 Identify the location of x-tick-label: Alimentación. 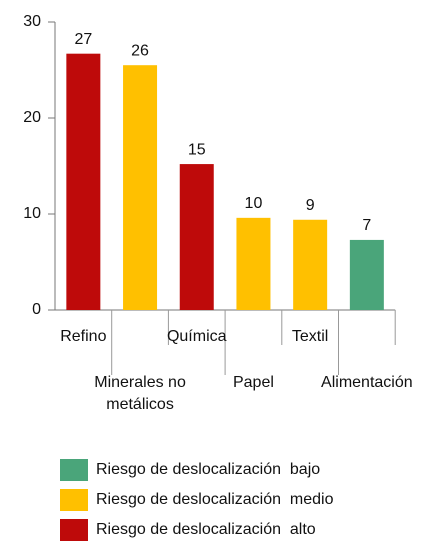
(367, 382).